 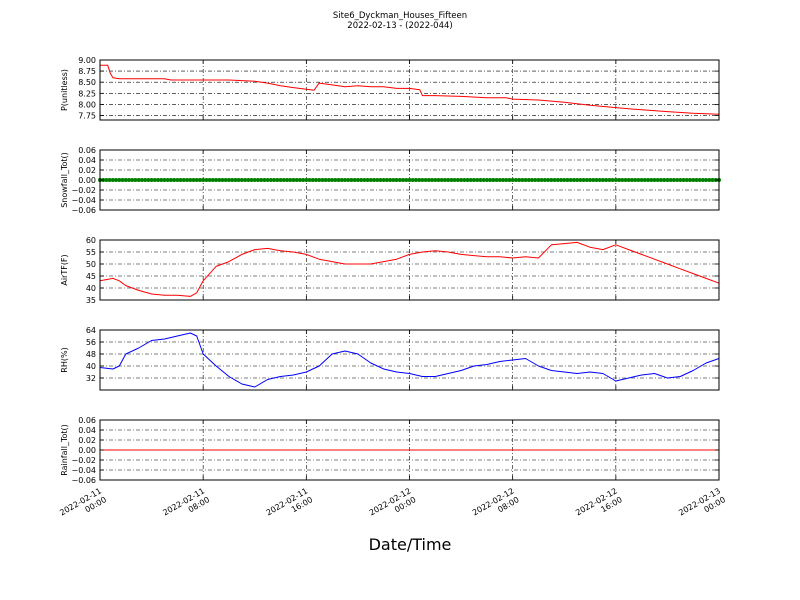 What do you see at coordinates (87, 180) in the screenshot?
I see `y-tick-label: 0.00` at bounding box center [87, 180].